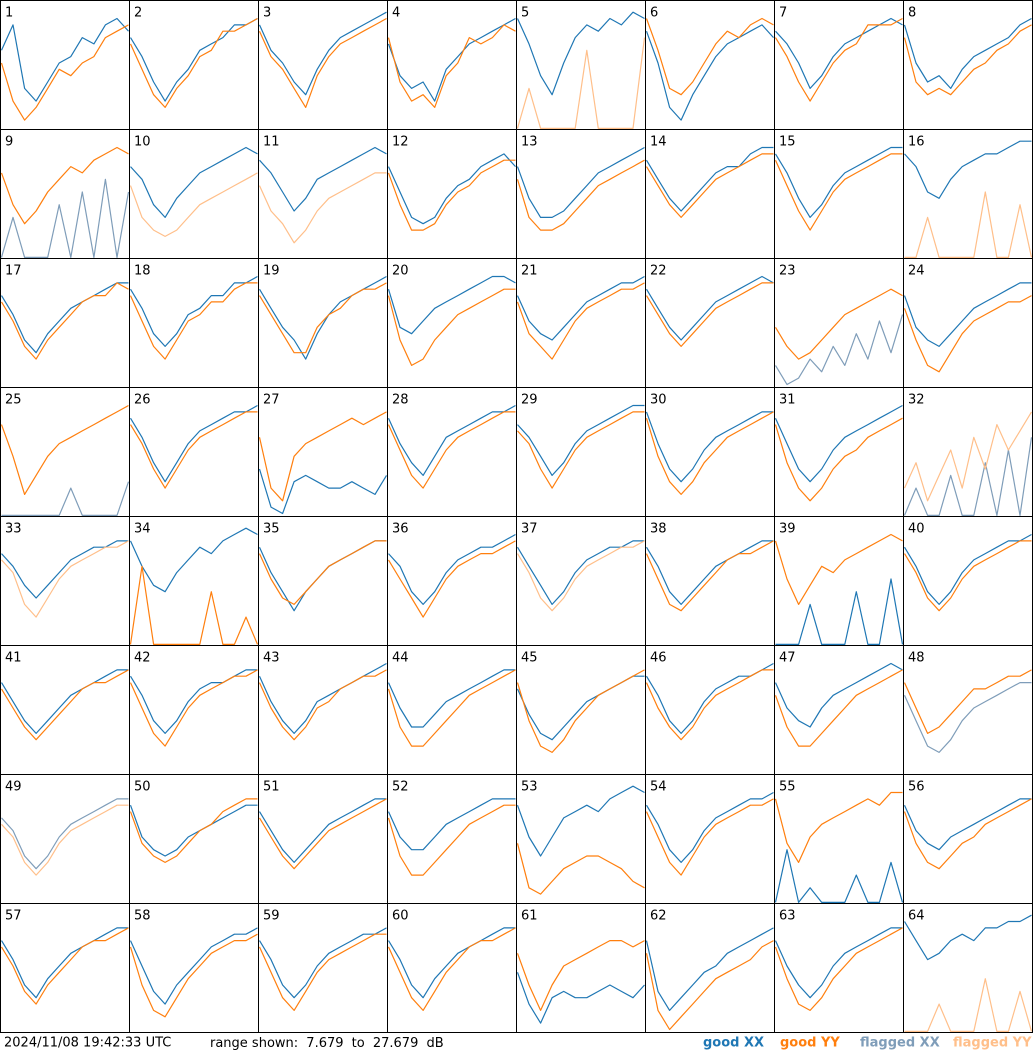 This screenshot has width=1033, height=1053. I want to click on panel-label: 32, so click(916, 400).